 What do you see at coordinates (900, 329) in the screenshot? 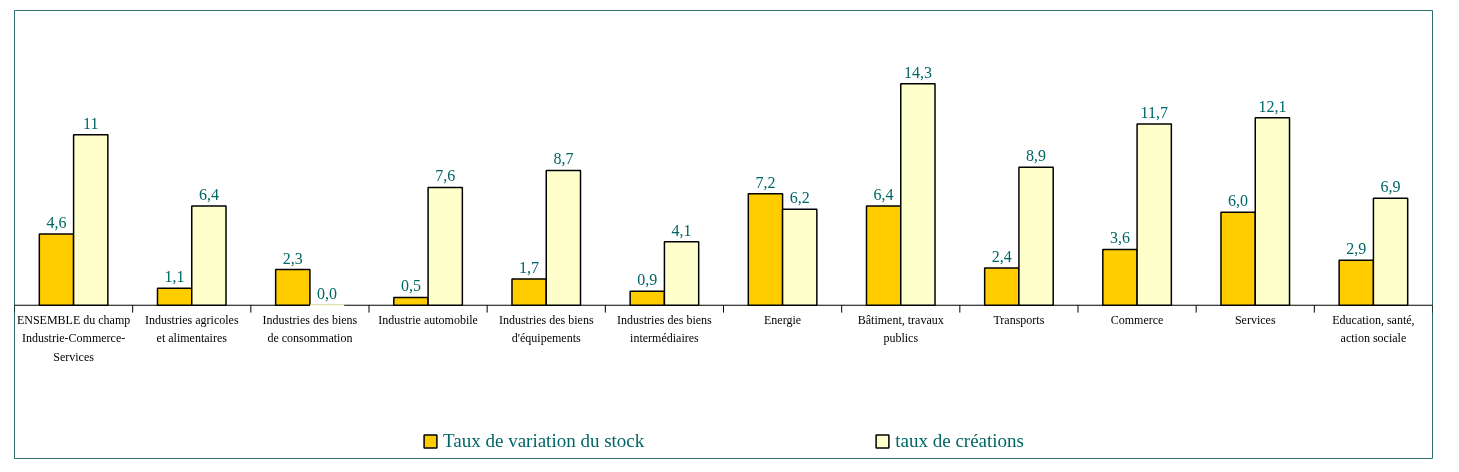
I see `x-tick-label: Bâtiment, travaux publics` at bounding box center [900, 329].